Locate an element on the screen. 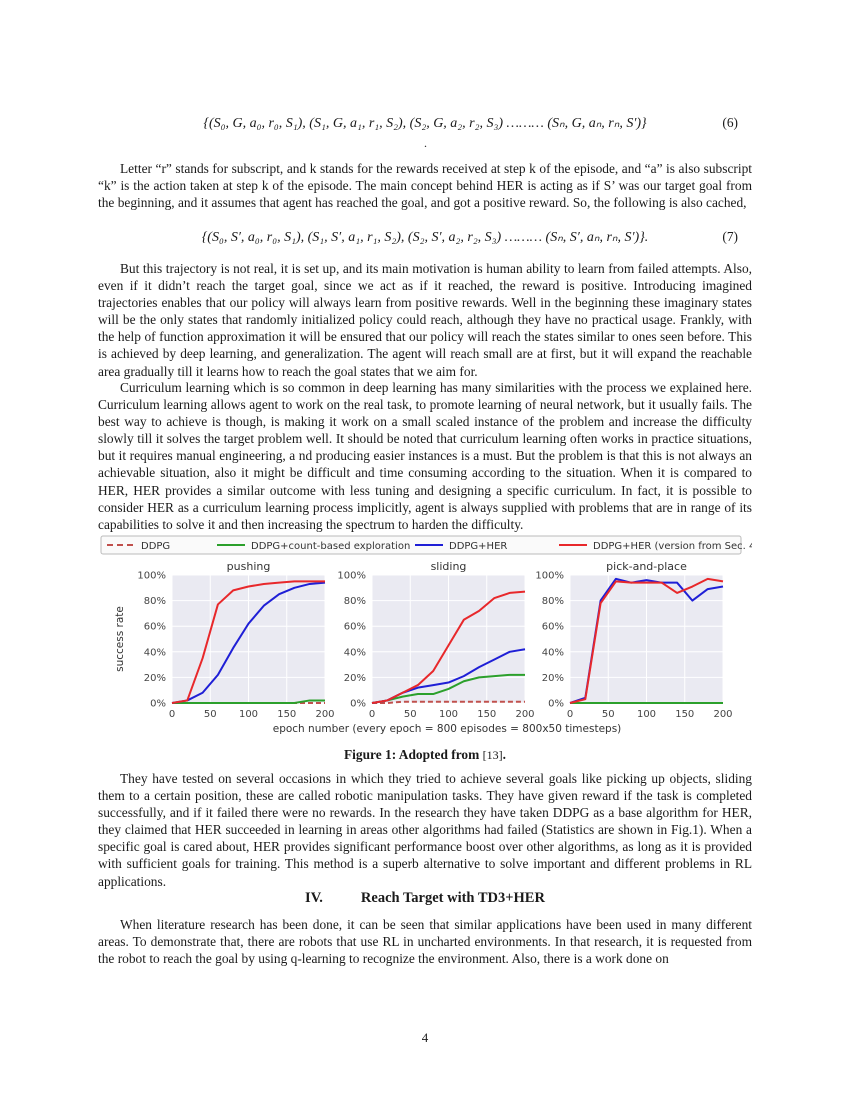  section-heading: IV. Reach Target with TD3+HER is located at coordinates (425, 898).